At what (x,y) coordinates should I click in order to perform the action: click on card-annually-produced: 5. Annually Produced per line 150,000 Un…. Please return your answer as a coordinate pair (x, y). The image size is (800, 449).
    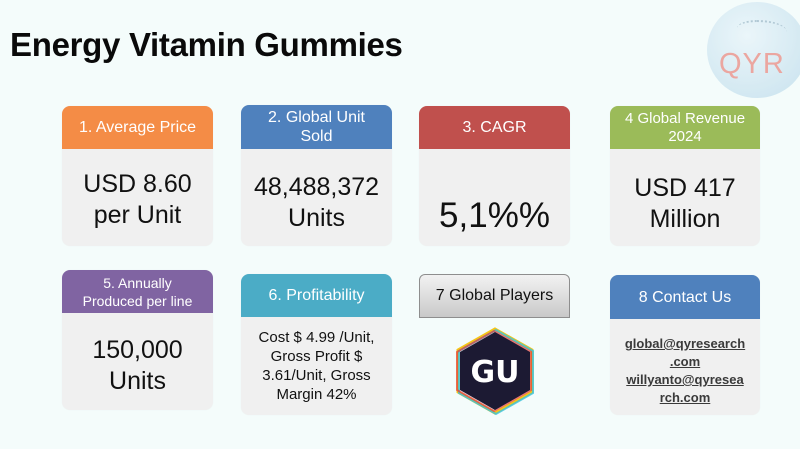
    Looking at the image, I should click on (137, 340).